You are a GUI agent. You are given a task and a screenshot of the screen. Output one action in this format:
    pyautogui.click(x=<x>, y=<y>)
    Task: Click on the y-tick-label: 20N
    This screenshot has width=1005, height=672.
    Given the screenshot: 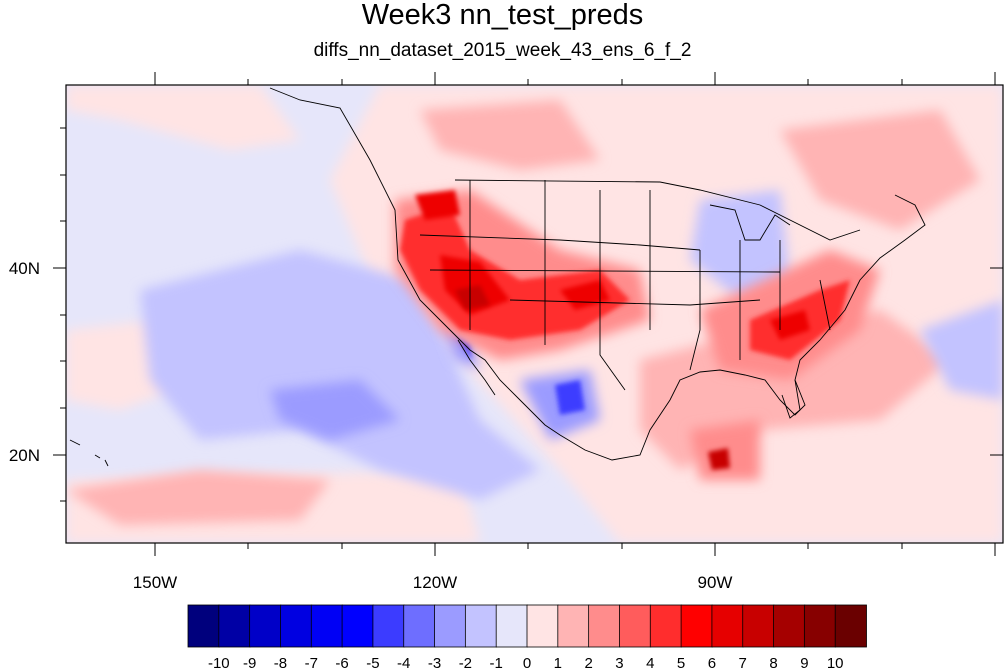 What is the action you would take?
    pyautogui.click(x=24, y=455)
    